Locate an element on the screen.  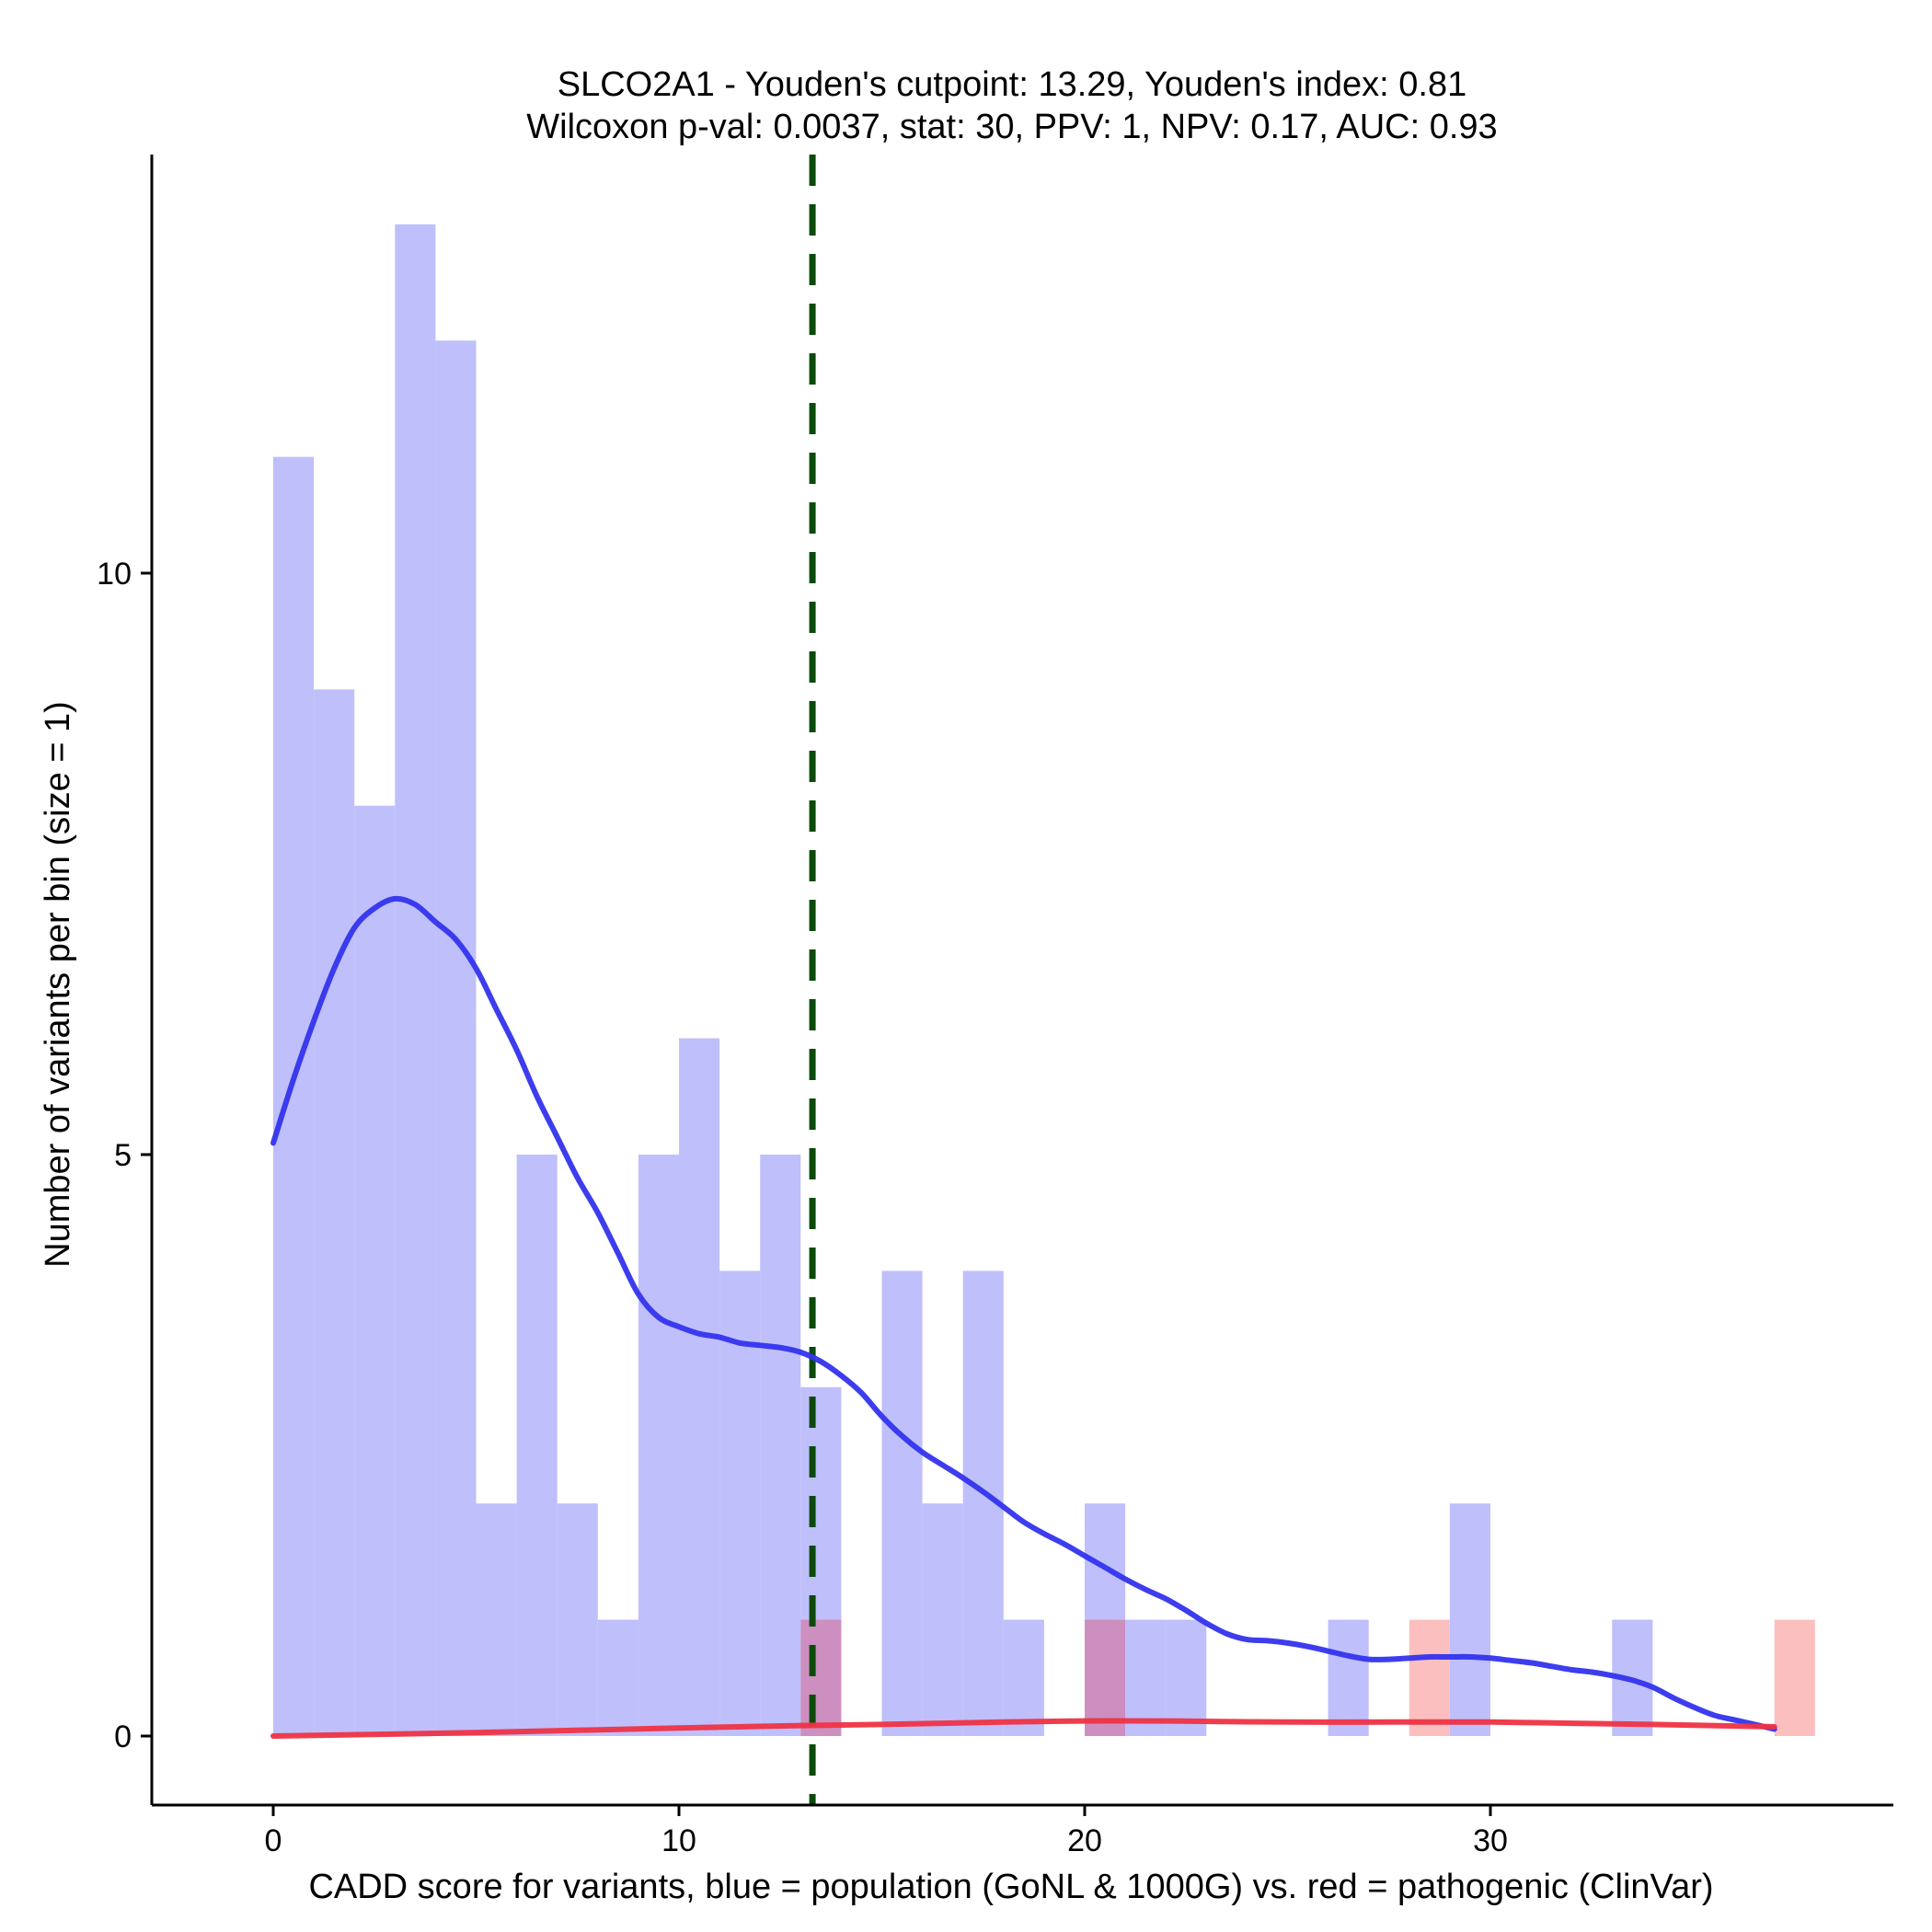
y-axis-label: Number of variants per bin (size = 1) is located at coordinates (58, 984).